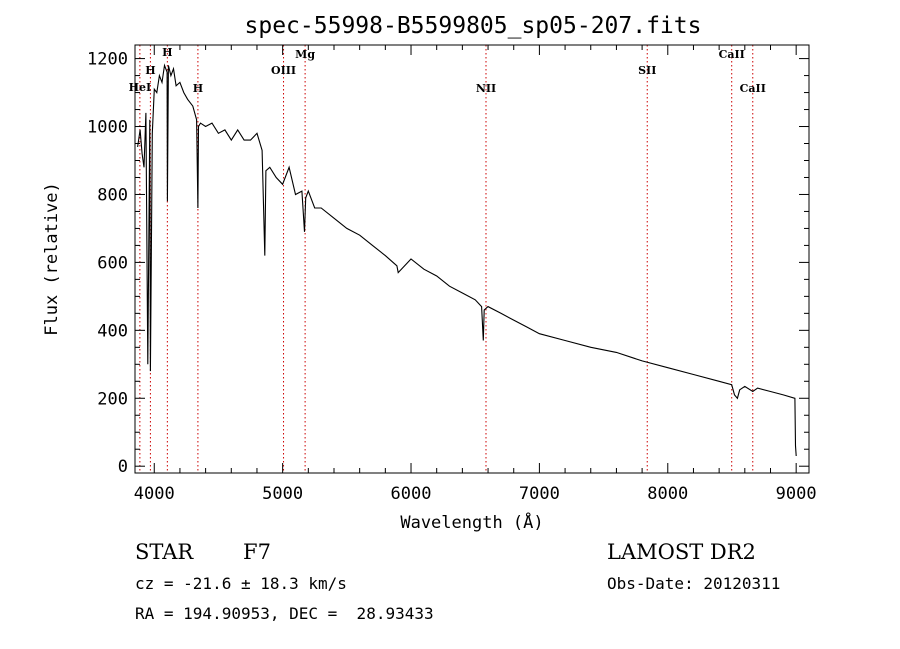  Describe the element at coordinates (284, 613) in the screenshot. I see `coordinates: RA = 194.90953, DEC = 28.93433` at that location.